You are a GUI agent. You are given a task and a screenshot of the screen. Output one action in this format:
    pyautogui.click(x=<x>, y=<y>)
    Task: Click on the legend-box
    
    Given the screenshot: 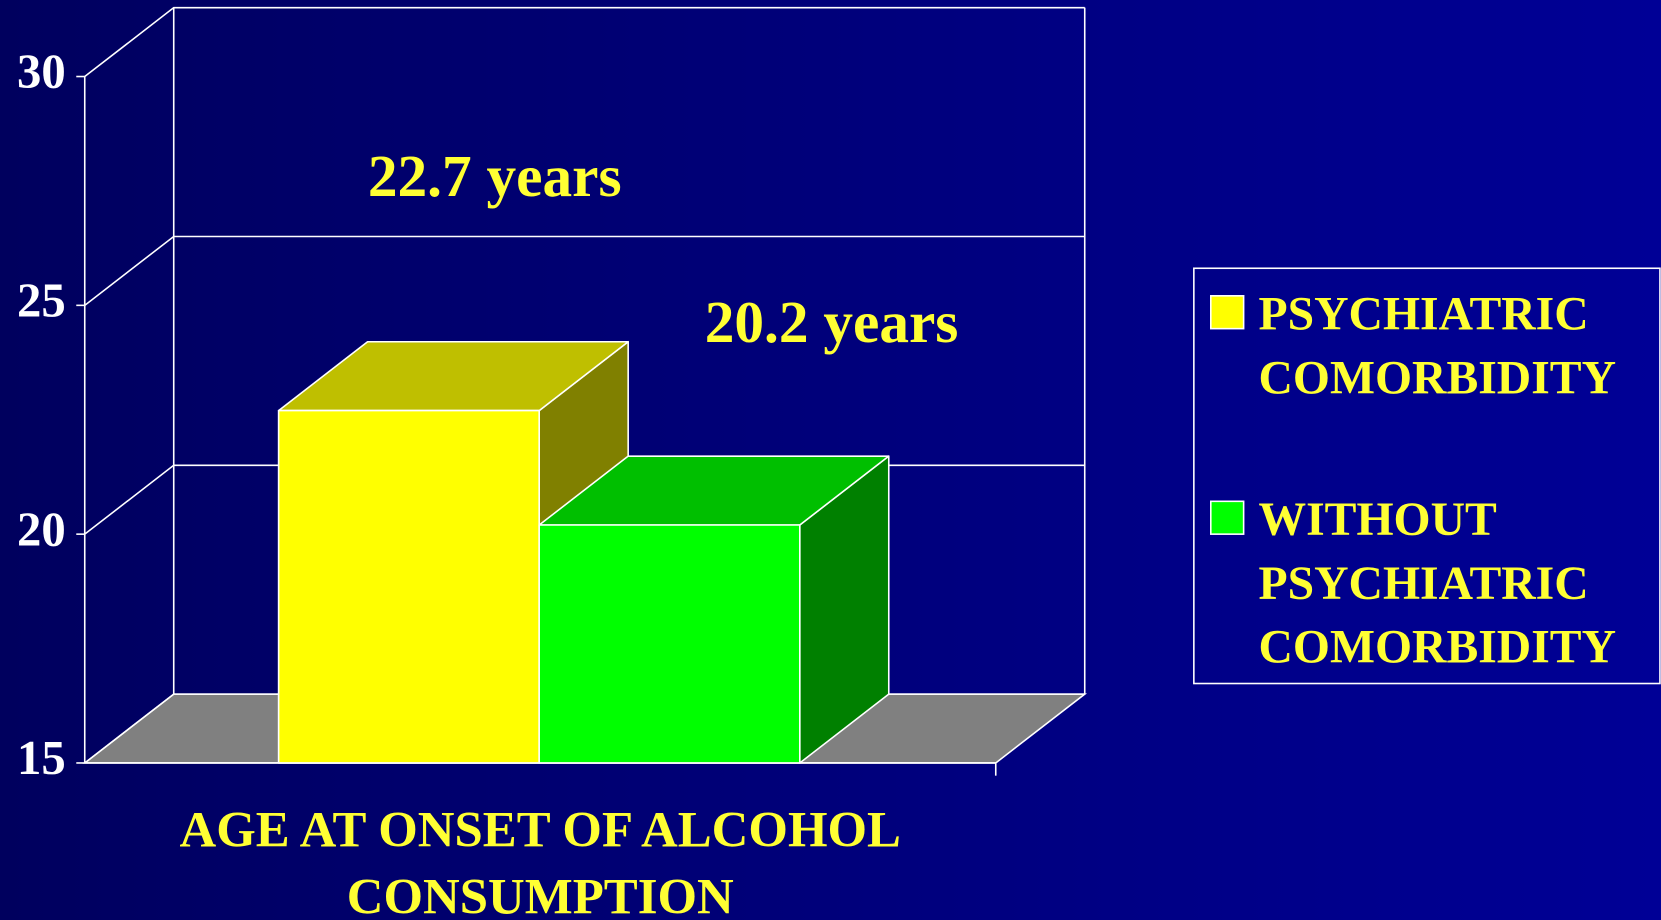 What is the action you would take?
    pyautogui.click(x=1427, y=476)
    